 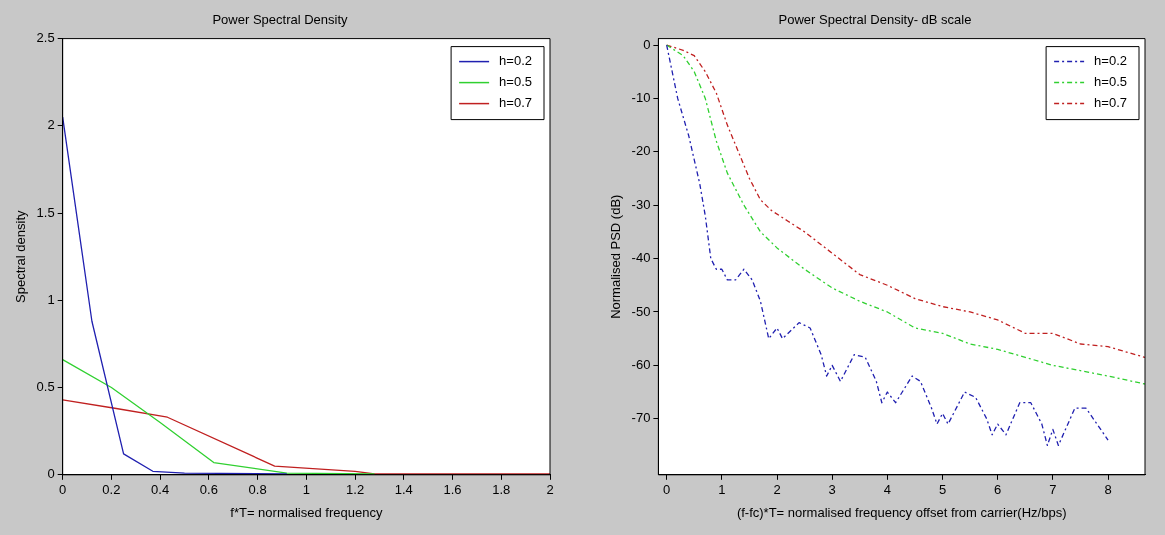 I want to click on y-tick-label: -30, so click(x=641, y=204).